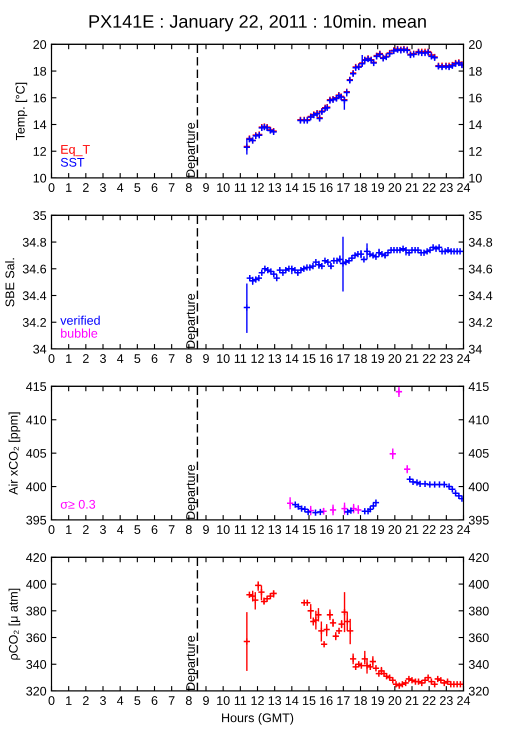  I want to click on y2-tick-label: 18, so click(475, 71).